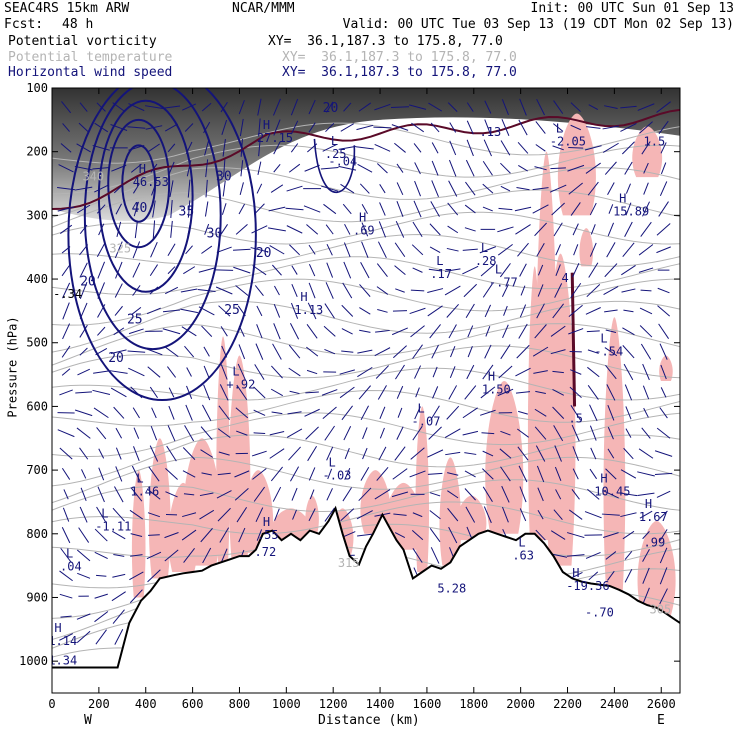 The image size is (740, 740). Describe the element at coordinates (232, 310) in the screenshot. I see `wind-speed-label: 25` at that location.